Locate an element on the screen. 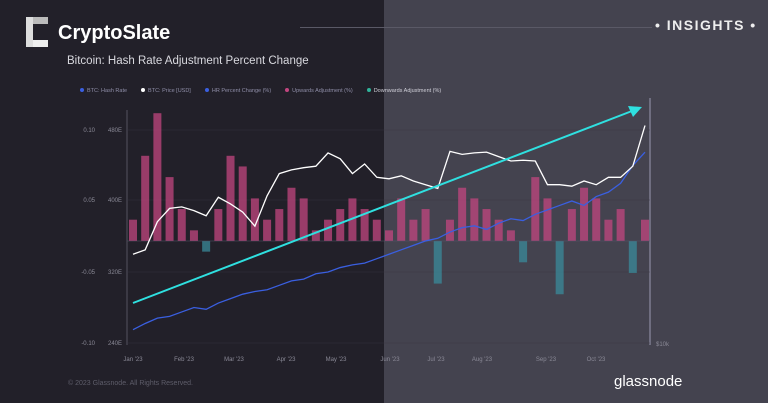 The height and width of the screenshot is (403, 768). legend-item: BTC: Hash Rate is located at coordinates (103, 91).